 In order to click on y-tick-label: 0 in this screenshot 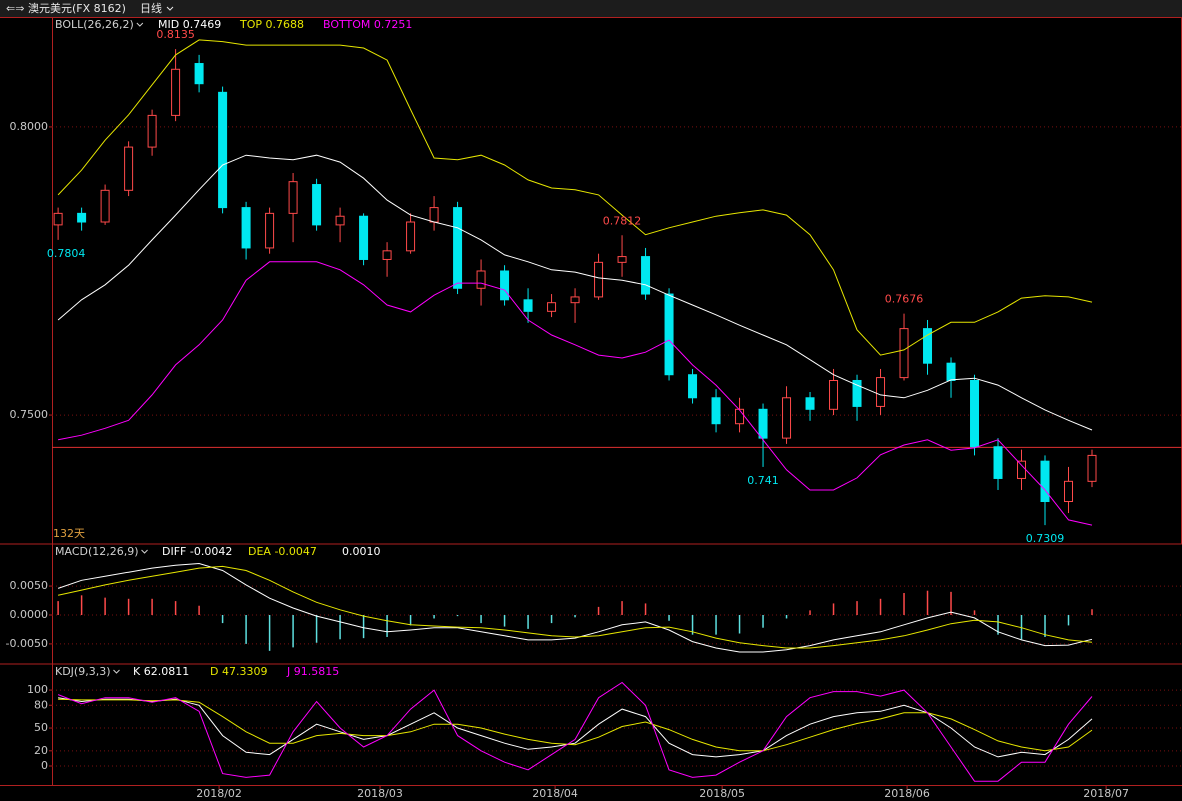, I will do `click(44, 765)`.